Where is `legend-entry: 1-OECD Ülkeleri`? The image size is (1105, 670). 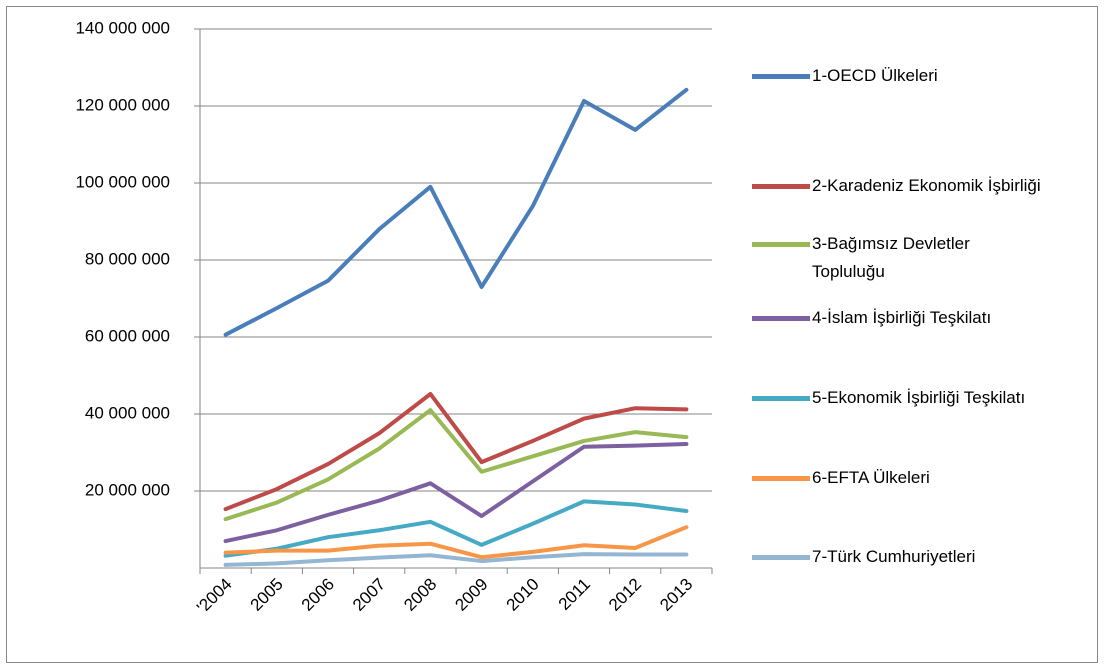
legend-entry: 1-OECD Ülkeleri is located at coordinates (922, 76).